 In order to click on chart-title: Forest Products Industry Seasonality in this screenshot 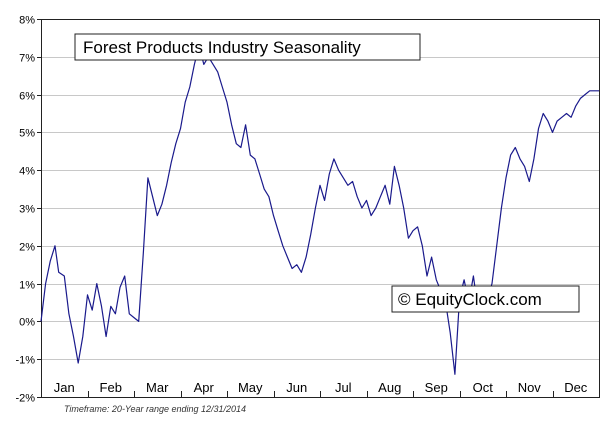, I will do `click(222, 47)`.